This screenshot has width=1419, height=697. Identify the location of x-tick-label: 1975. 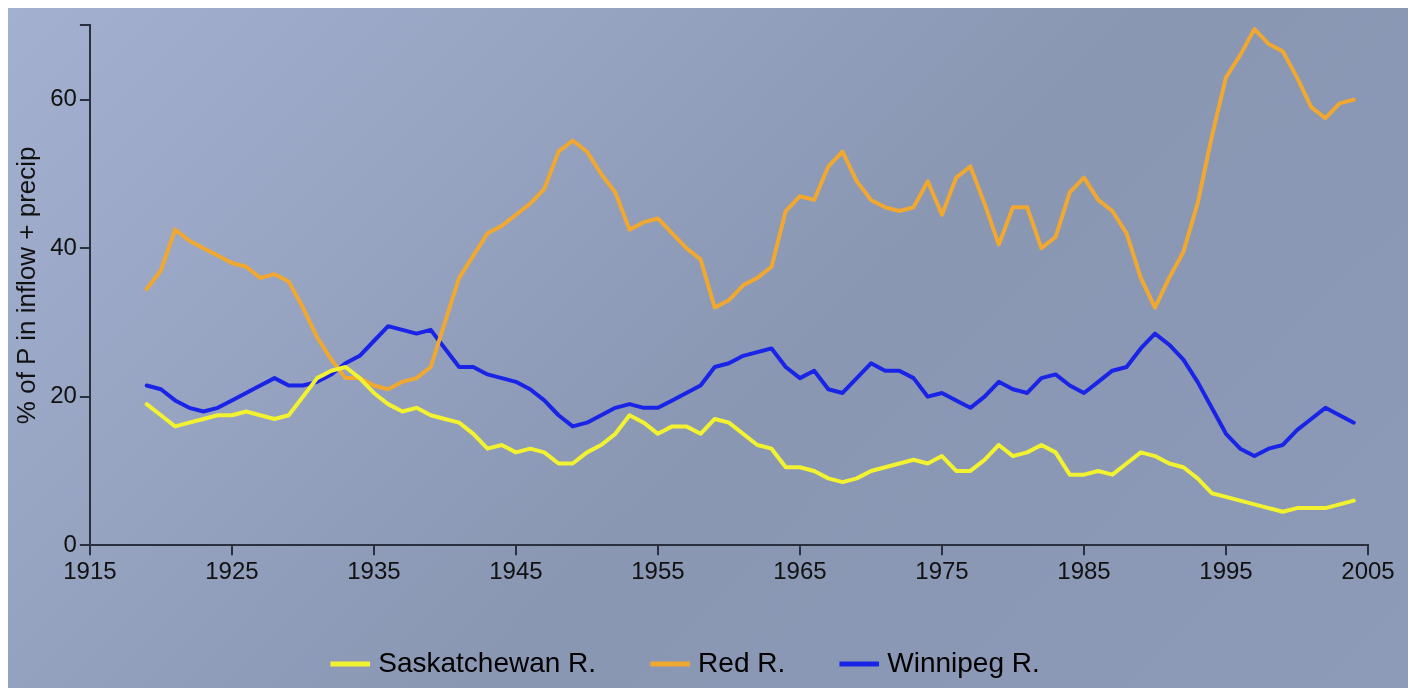
(942, 571).